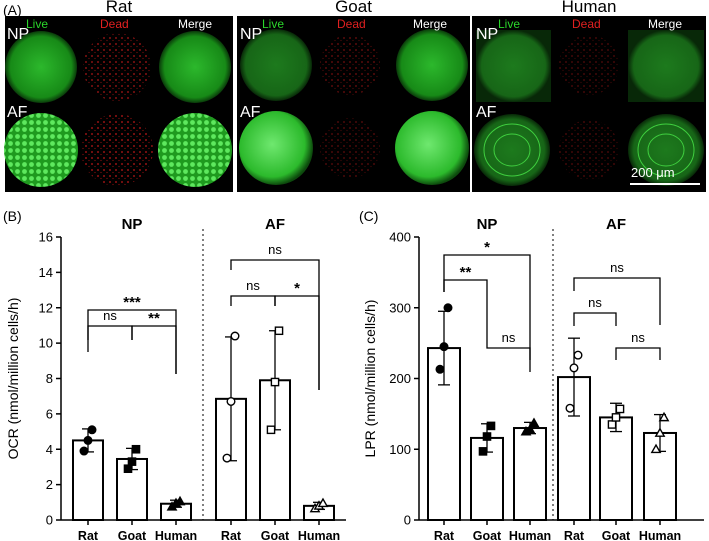 This screenshot has height=541, width=709. I want to click on significance-label-np-3: *, so click(487, 247).